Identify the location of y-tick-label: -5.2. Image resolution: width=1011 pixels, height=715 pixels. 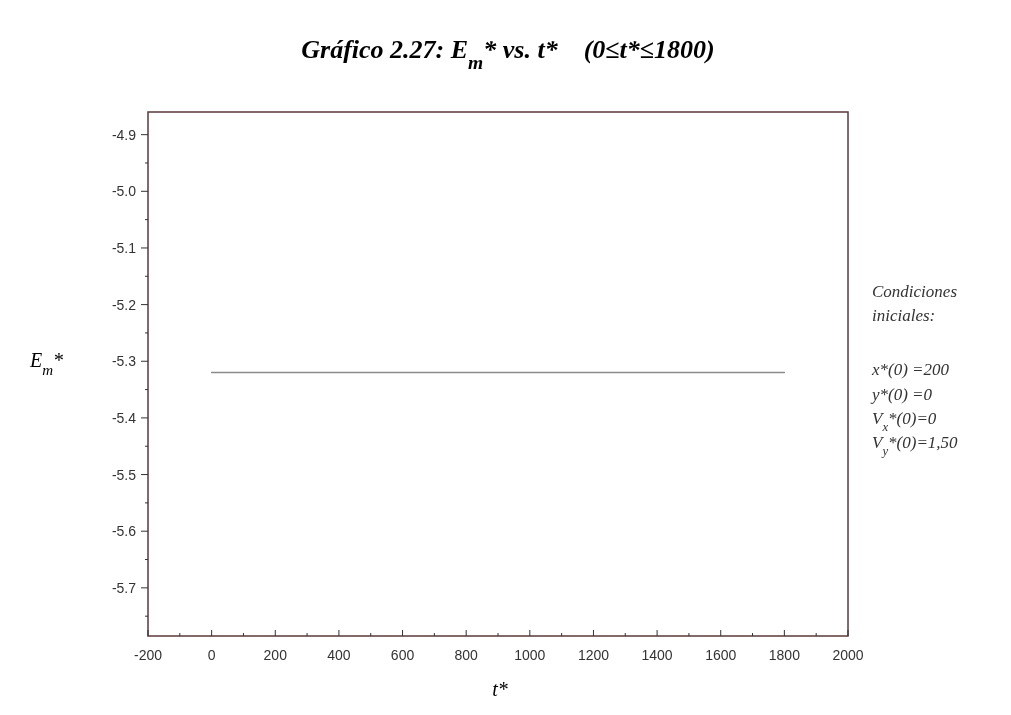
(124, 304).